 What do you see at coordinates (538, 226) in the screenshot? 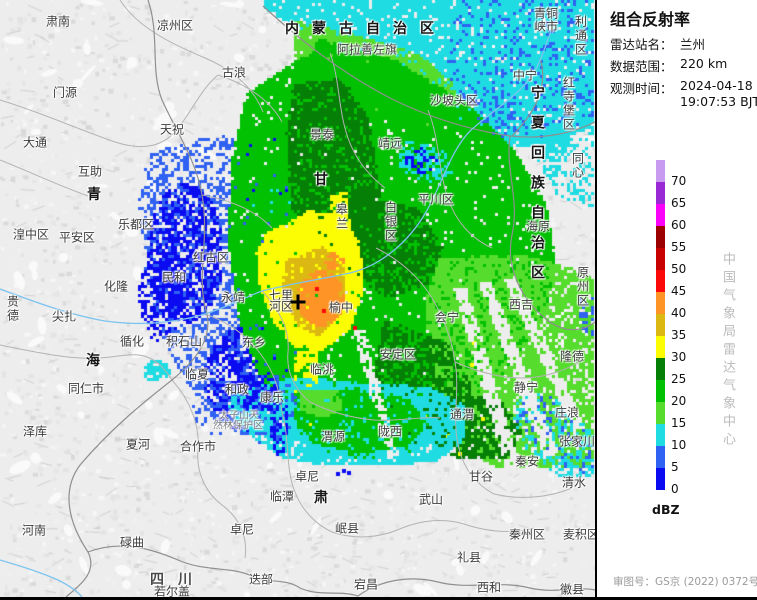
I see `map-label: 海原` at bounding box center [538, 226].